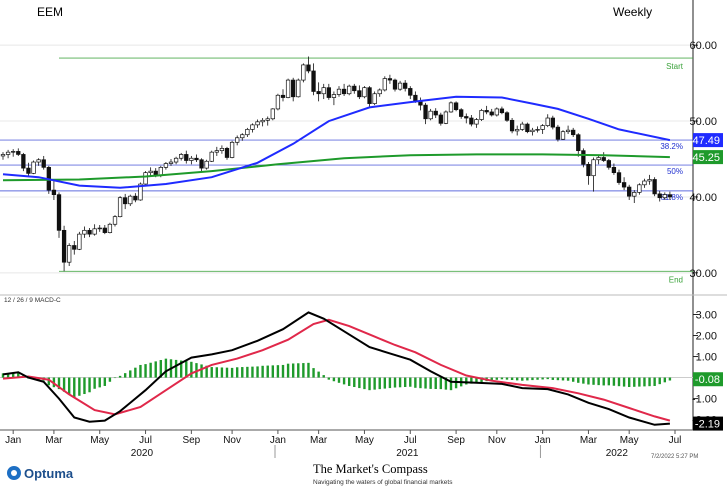  I want to click on timestamp: 7/2/2022 5:27 PM, so click(674, 457).